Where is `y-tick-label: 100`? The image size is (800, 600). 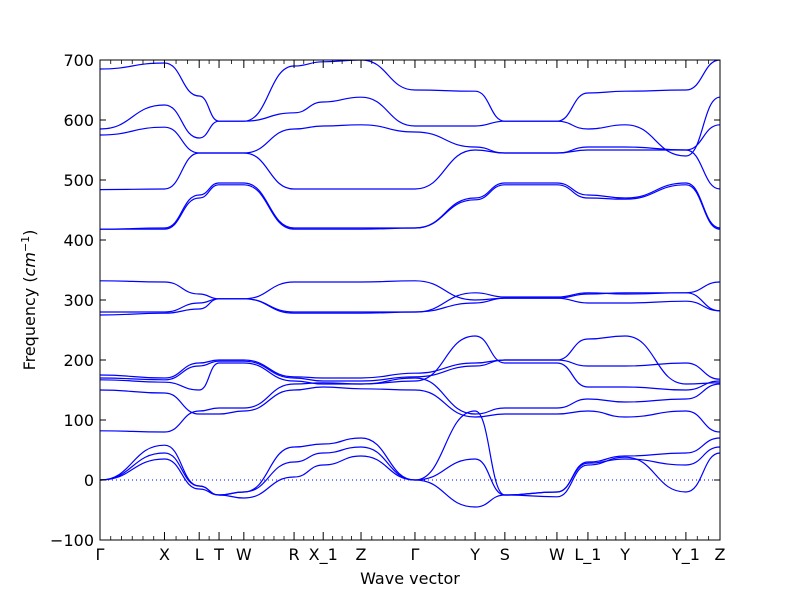
y-tick-label: 100 is located at coordinates (78, 420).